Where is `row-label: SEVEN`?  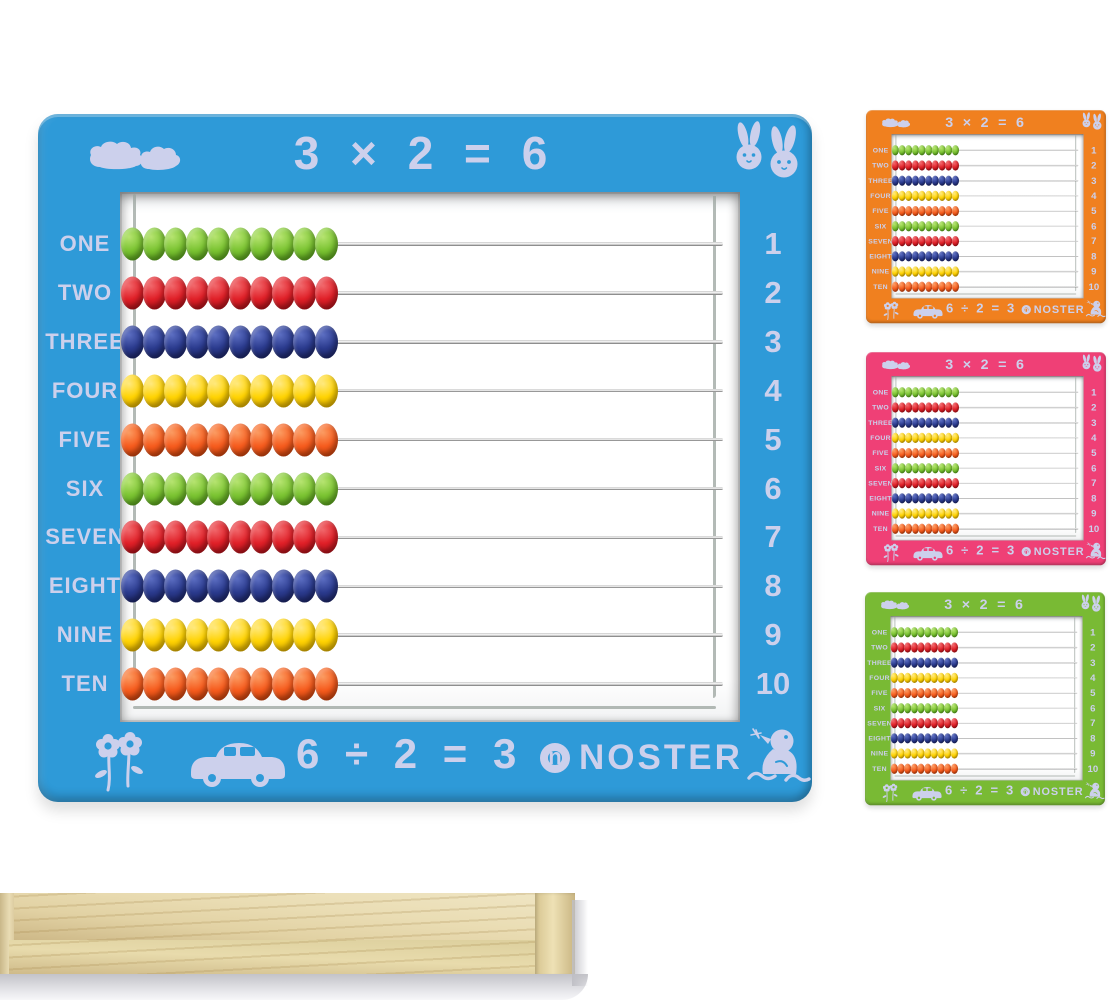 row-label: SEVEN is located at coordinates (880, 483).